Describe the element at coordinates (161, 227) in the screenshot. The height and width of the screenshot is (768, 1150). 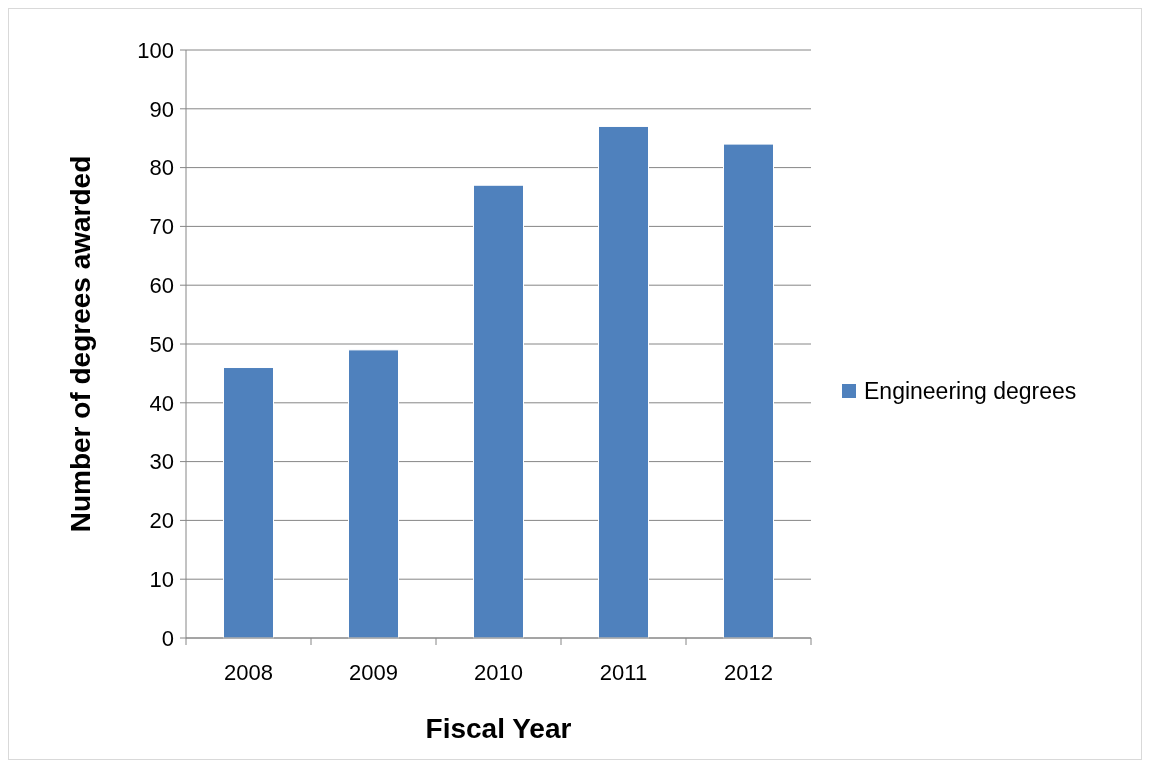
I see `y-tick-label: 70` at that location.